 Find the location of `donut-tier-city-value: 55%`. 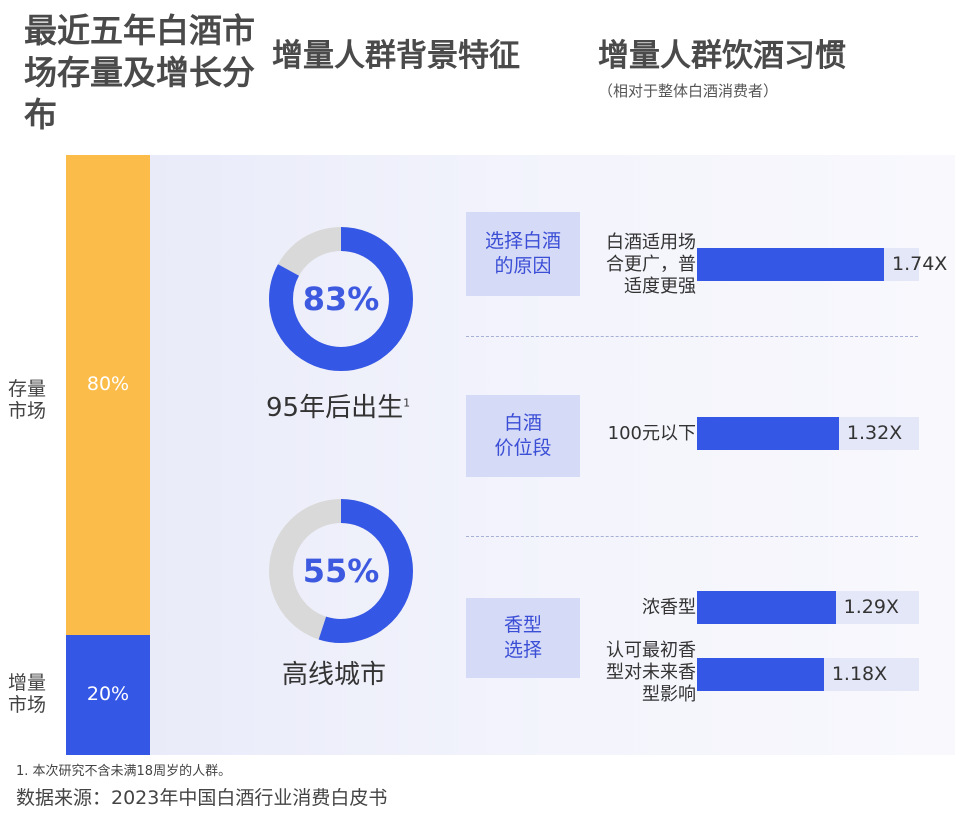

donut-tier-city-value: 55% is located at coordinates (341, 571).